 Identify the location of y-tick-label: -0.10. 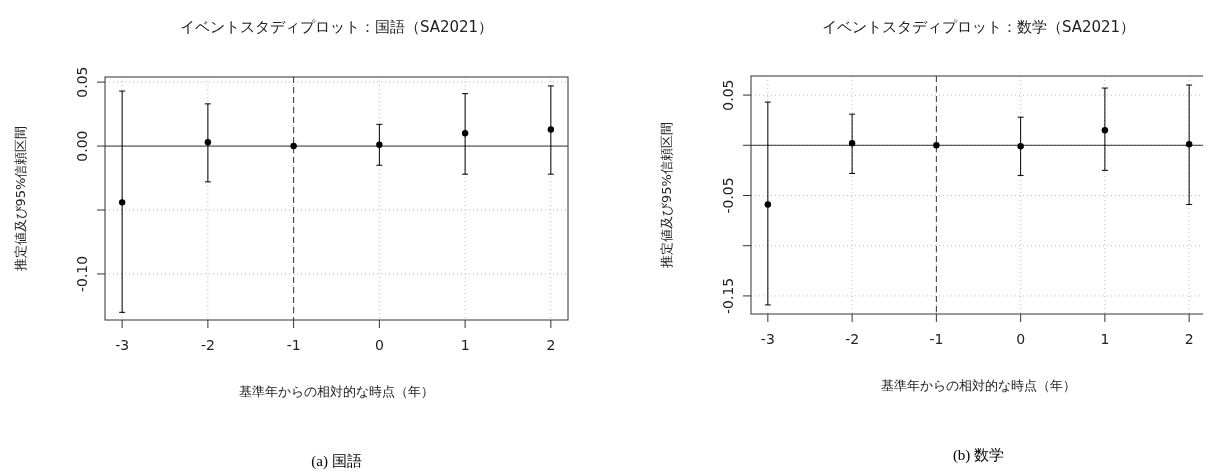
(82, 274).